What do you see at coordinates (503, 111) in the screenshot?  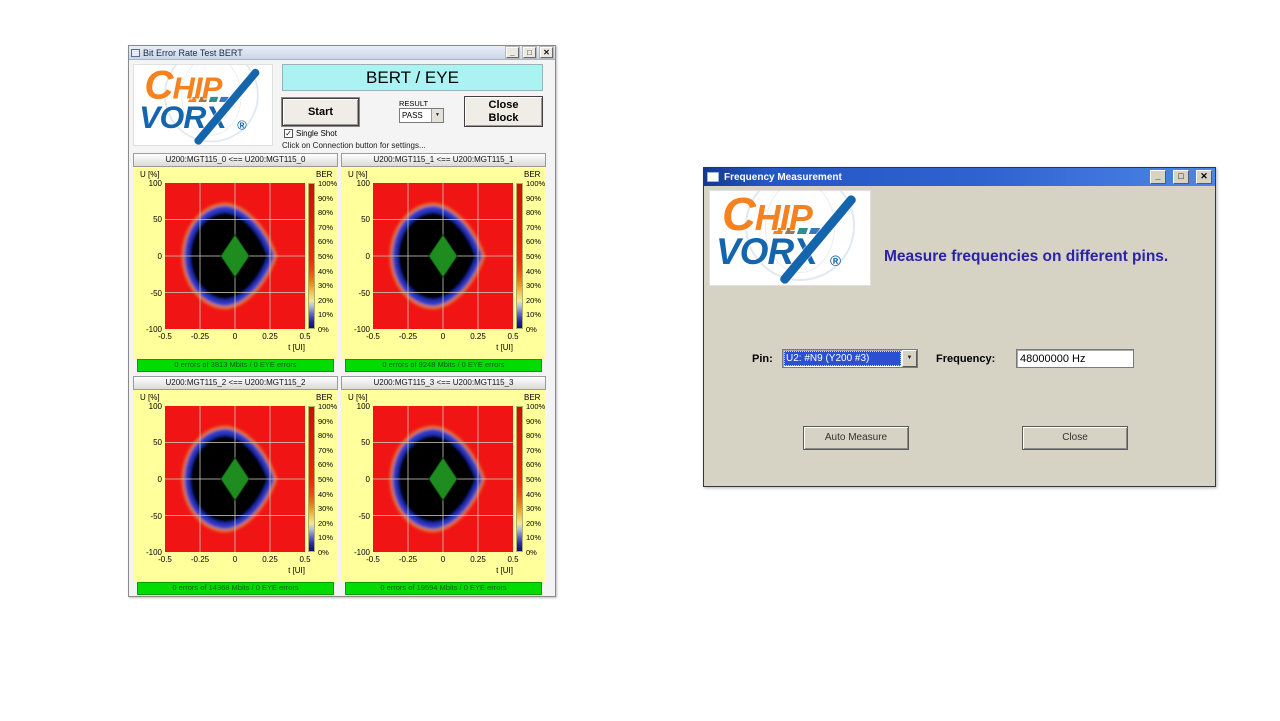 I see `close-block-button: Close Block` at bounding box center [503, 111].